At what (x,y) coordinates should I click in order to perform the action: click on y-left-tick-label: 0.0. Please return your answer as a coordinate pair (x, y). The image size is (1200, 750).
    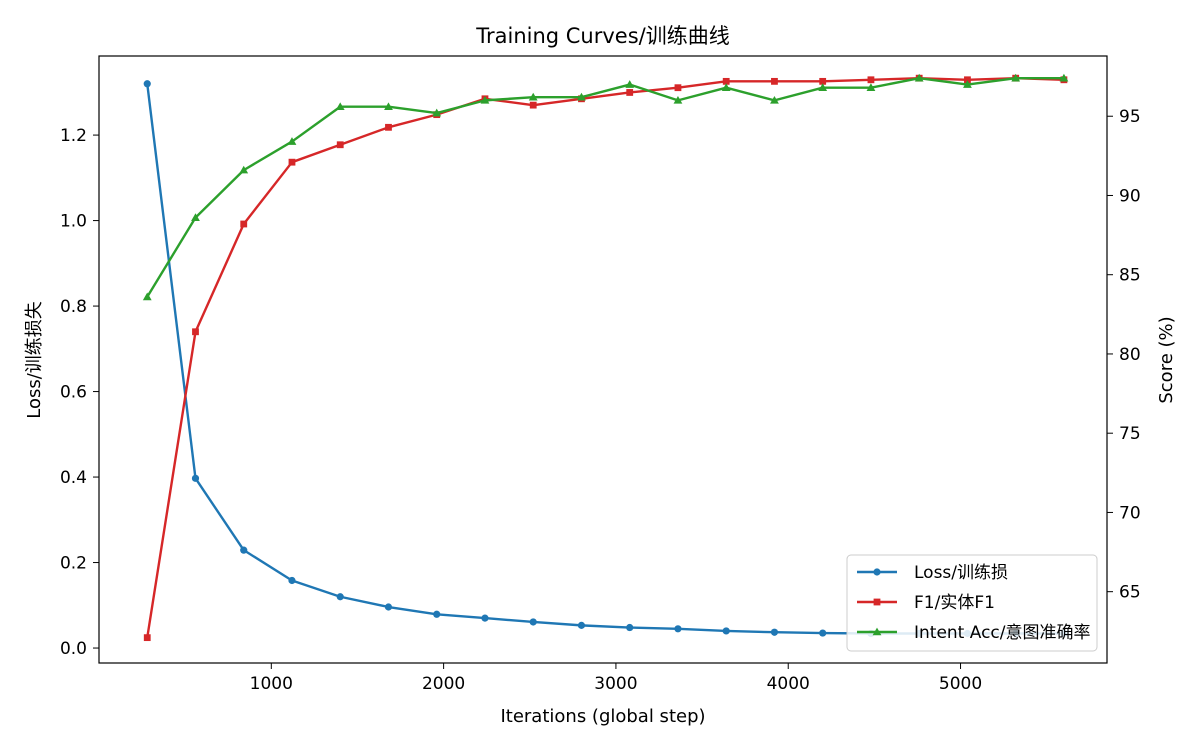
    Looking at the image, I should click on (73, 649).